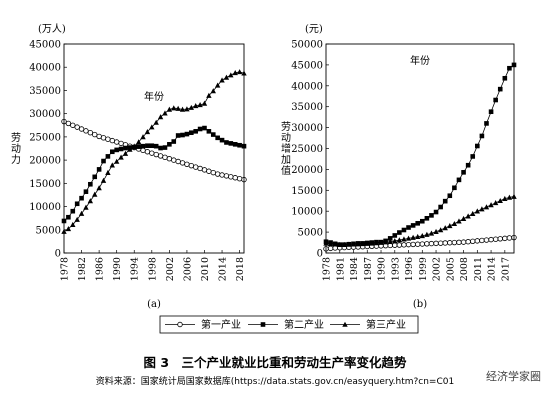 This screenshot has height=400, width=550. I want to click on chart-b-y-tick-label: 0, so click(320, 254).